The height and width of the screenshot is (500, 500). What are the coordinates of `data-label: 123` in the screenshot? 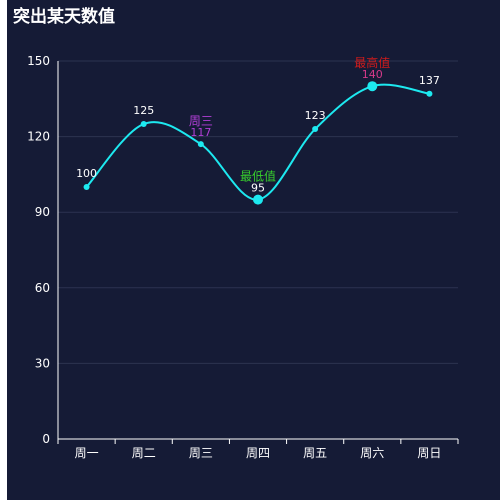 It's located at (315, 115).